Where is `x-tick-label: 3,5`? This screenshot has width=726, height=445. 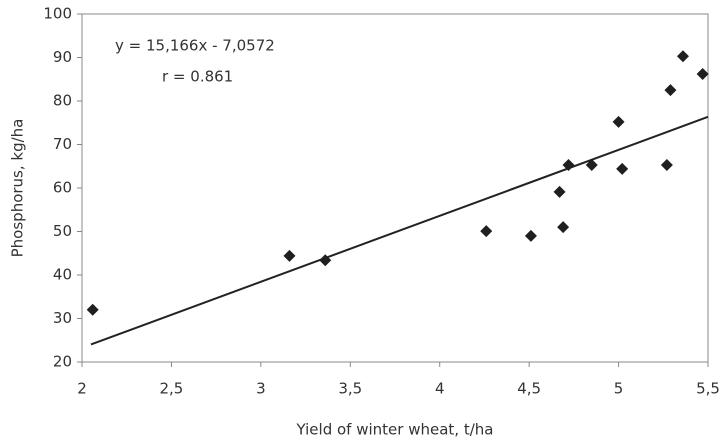
x-tick-label: 3,5 is located at coordinates (350, 389).